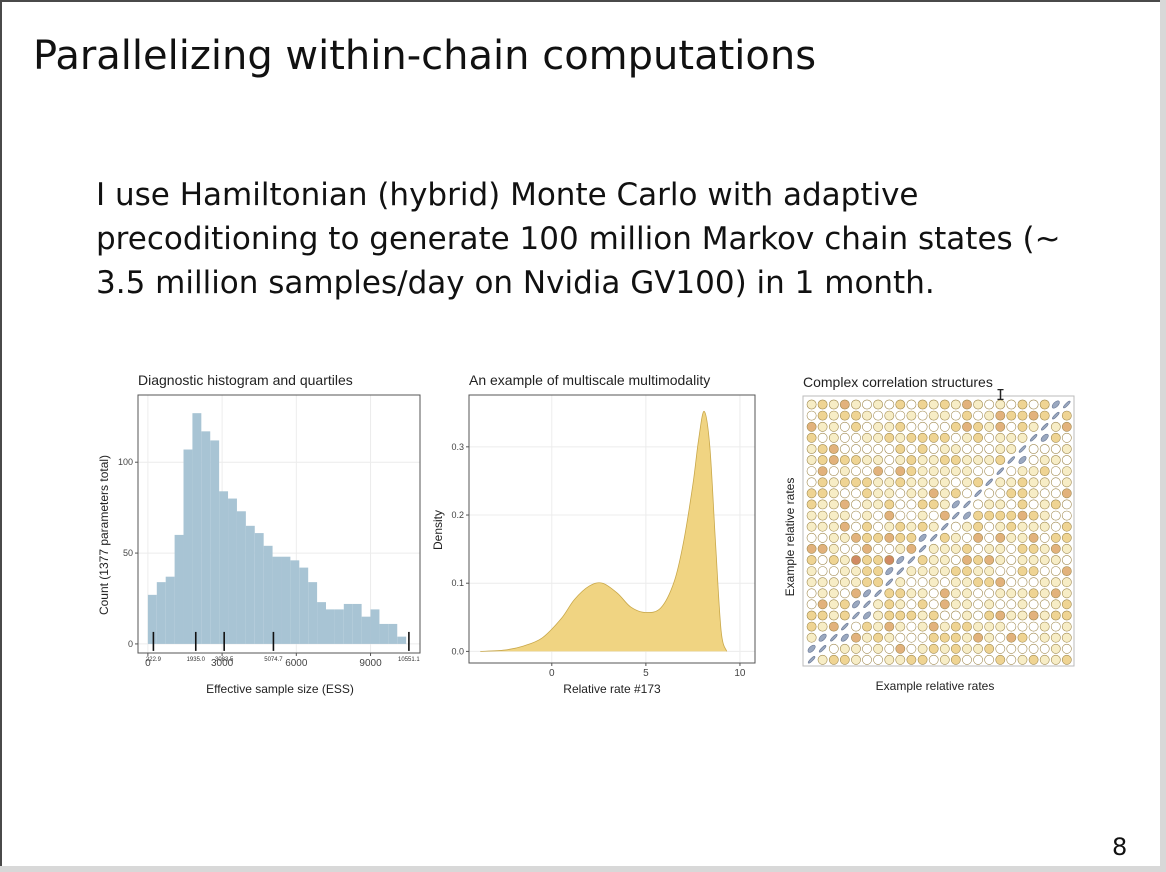  I want to click on density-title: An example of multiscale multimodality, so click(589, 380).